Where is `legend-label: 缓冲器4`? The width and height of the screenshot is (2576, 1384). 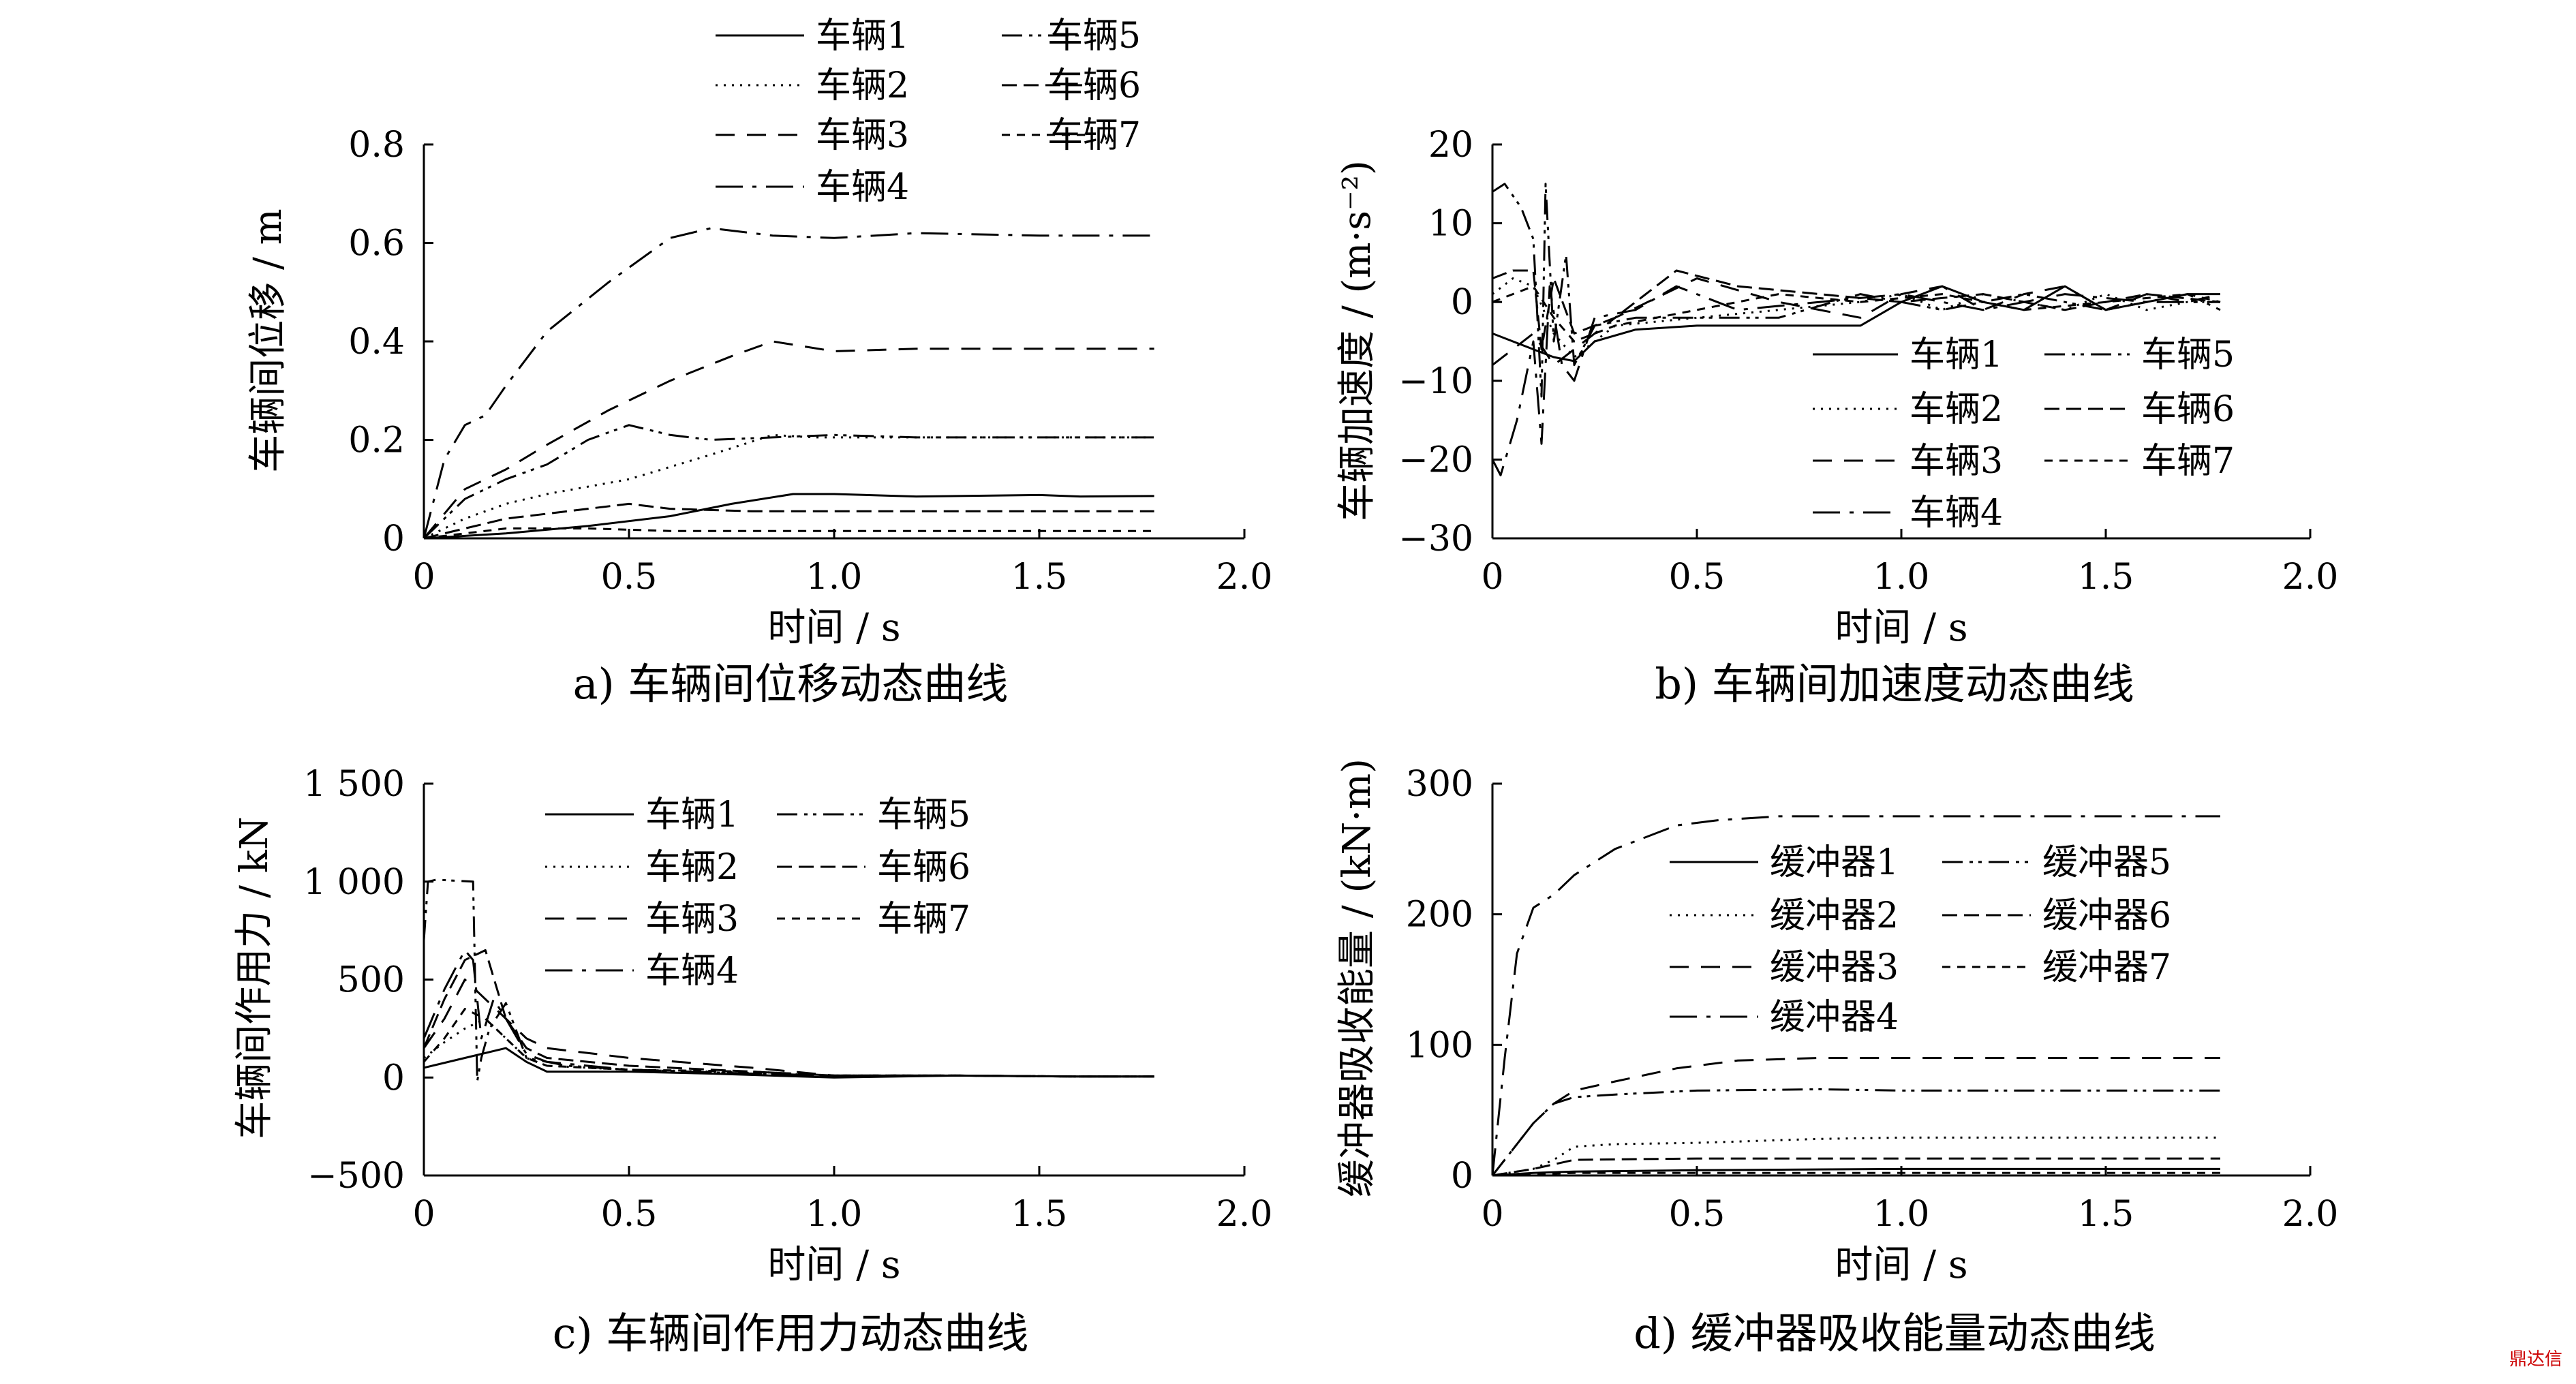
legend-label: 缓冲器4 is located at coordinates (1834, 1017).